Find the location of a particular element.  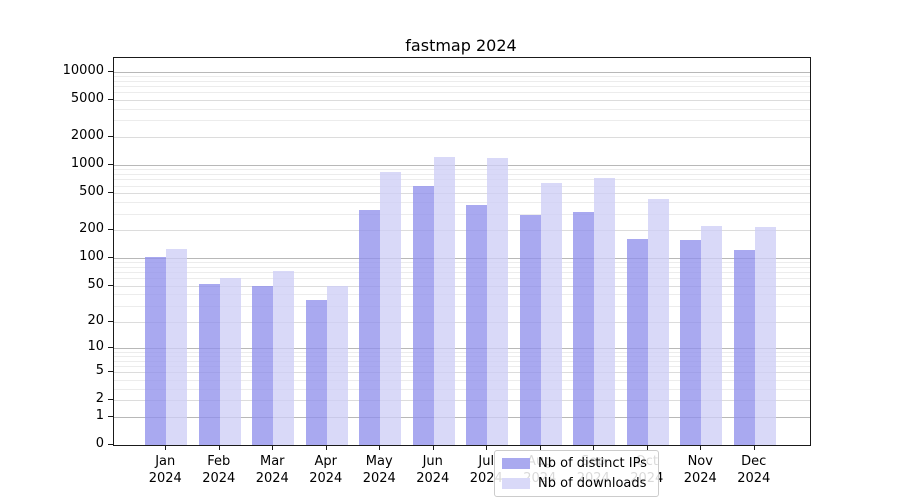

y-tick-label: 500 is located at coordinates (91, 191).